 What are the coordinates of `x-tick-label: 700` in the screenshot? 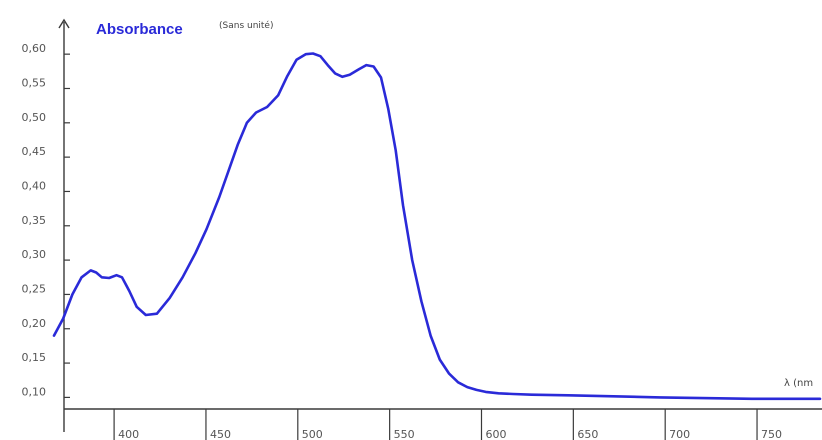 It's located at (679, 434).